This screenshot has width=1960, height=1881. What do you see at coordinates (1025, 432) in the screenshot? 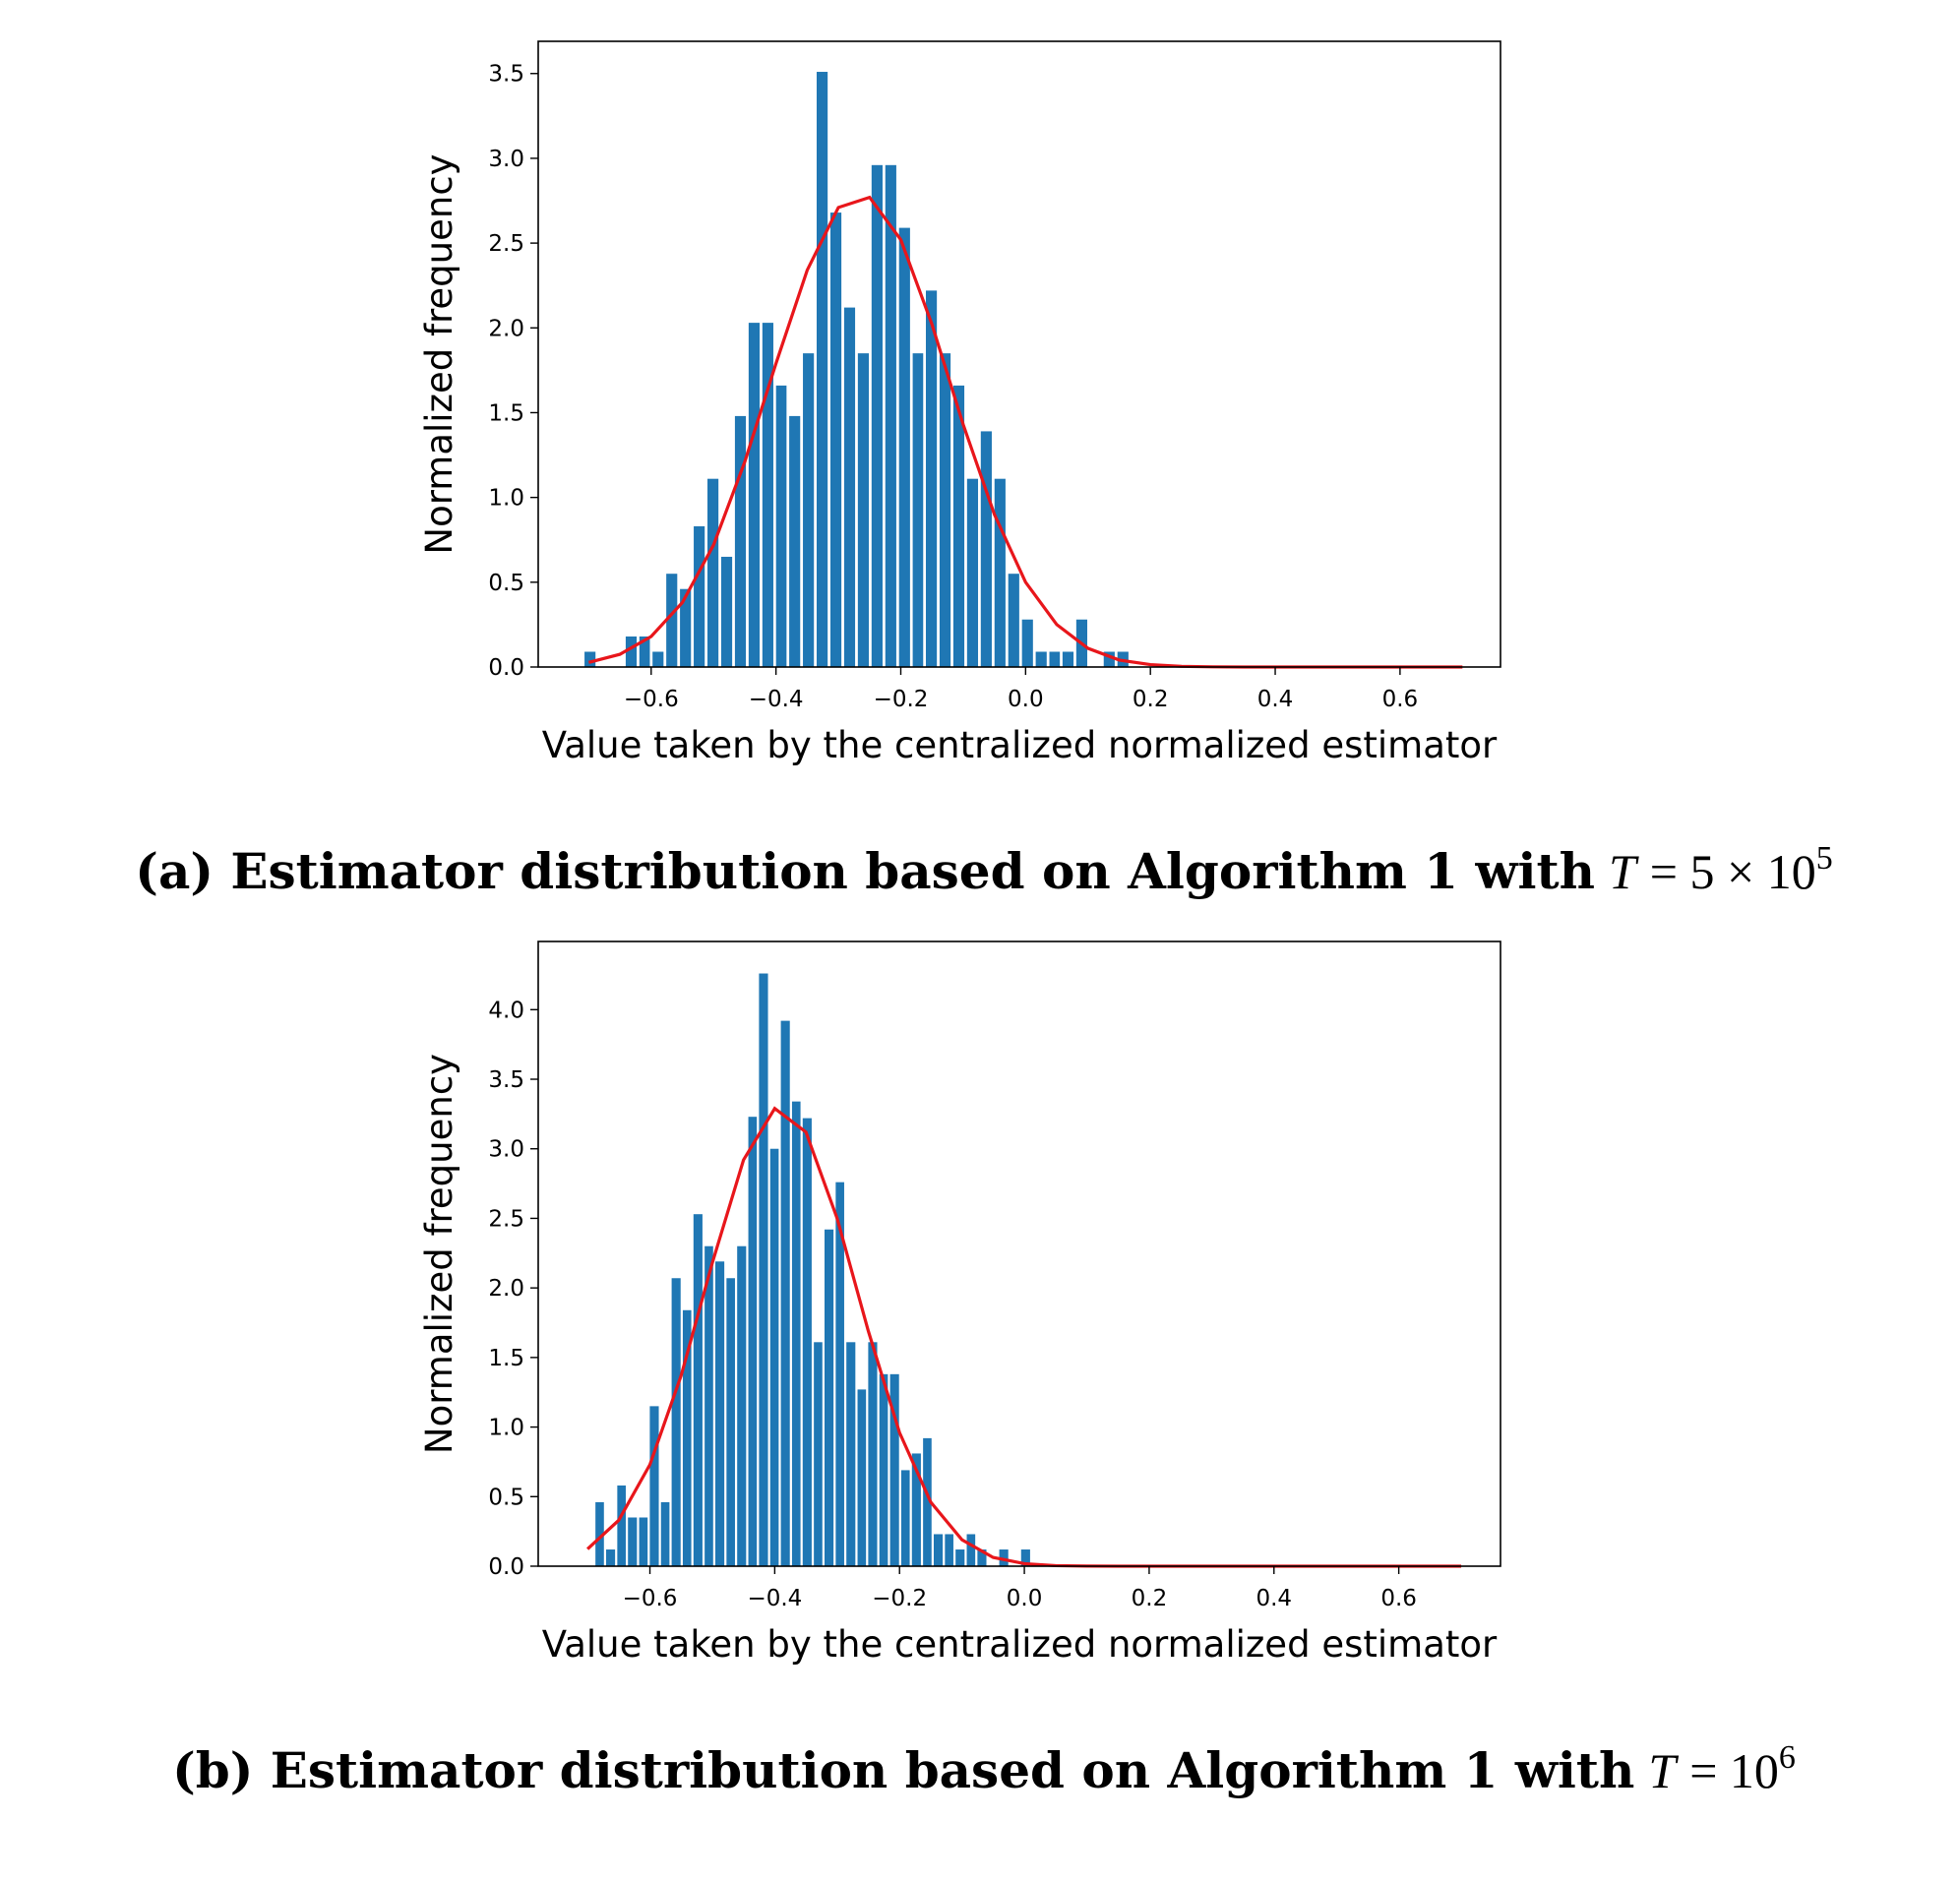
I see `fit-curve` at bounding box center [1025, 432].